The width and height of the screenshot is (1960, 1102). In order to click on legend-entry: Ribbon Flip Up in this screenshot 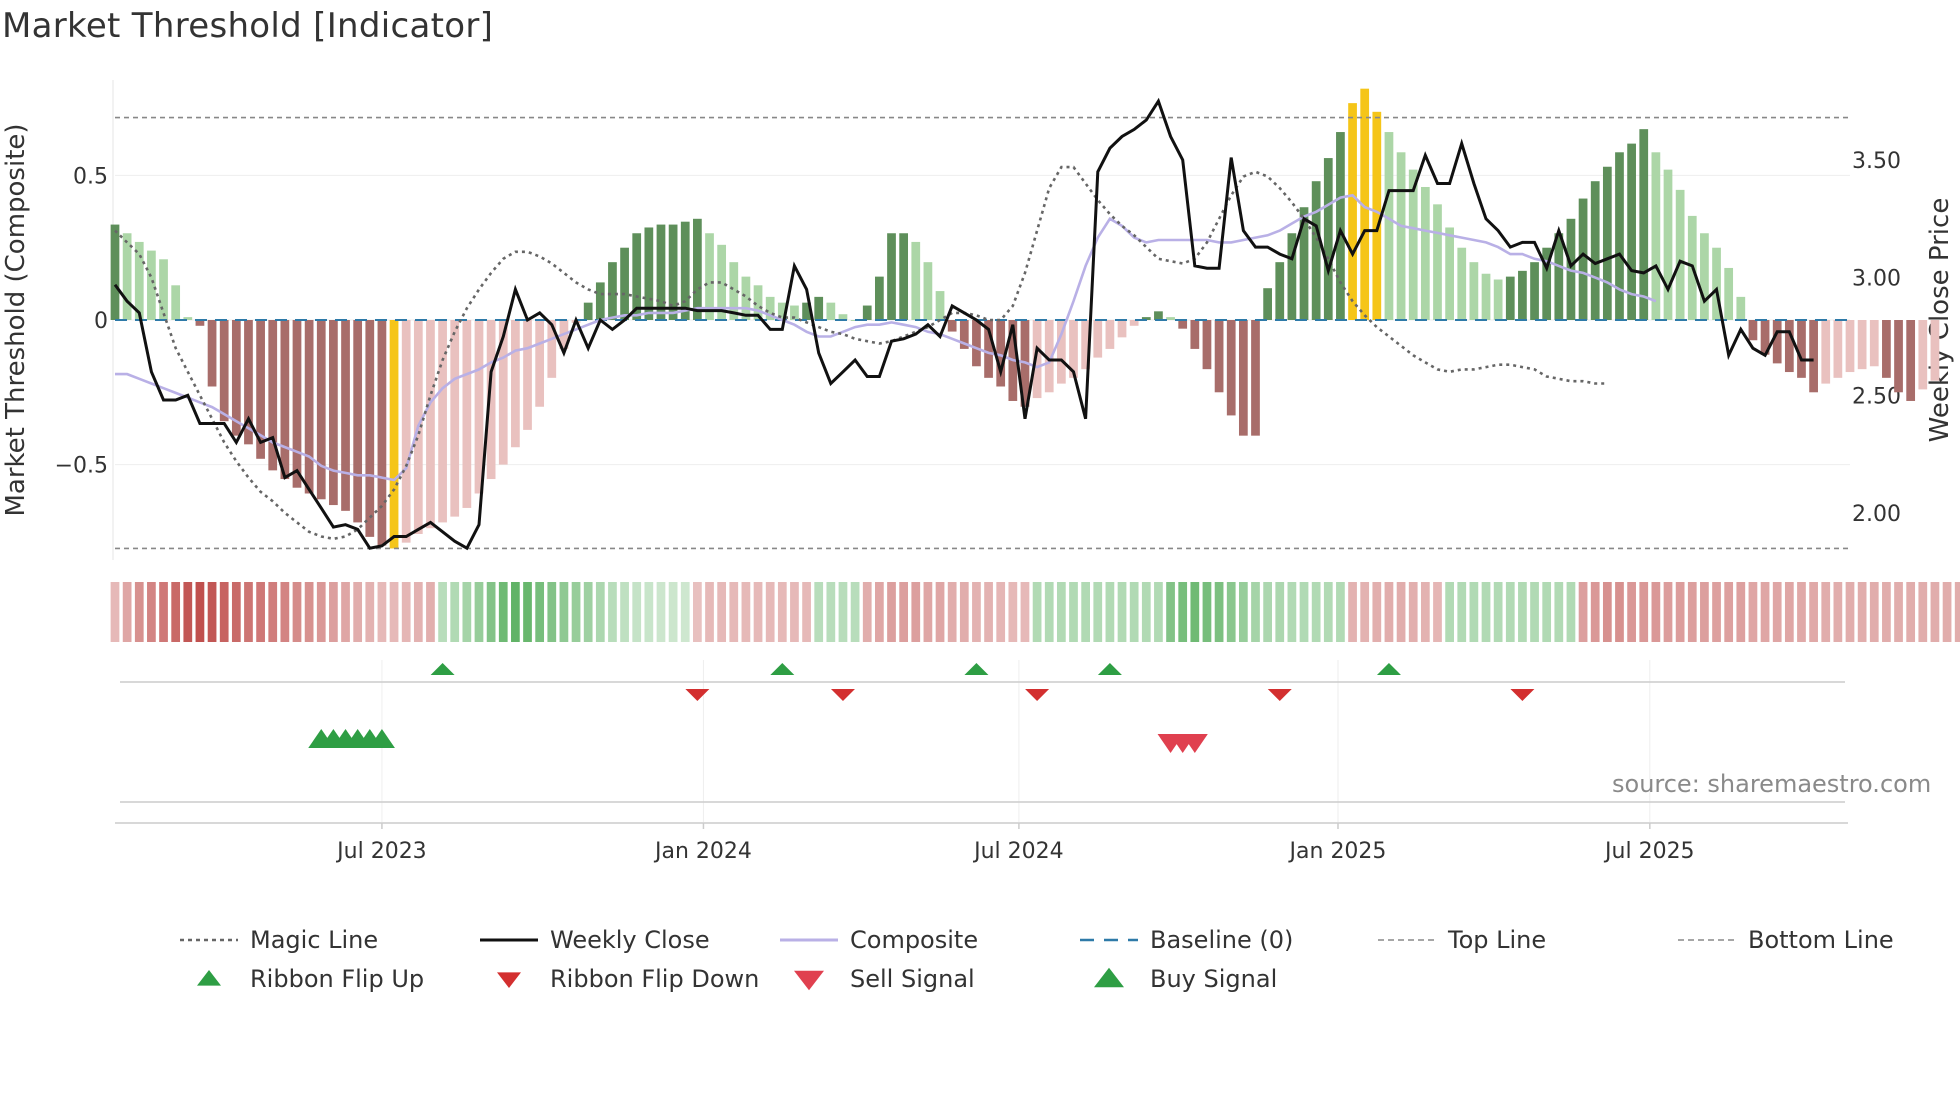, I will do `click(310, 979)`.